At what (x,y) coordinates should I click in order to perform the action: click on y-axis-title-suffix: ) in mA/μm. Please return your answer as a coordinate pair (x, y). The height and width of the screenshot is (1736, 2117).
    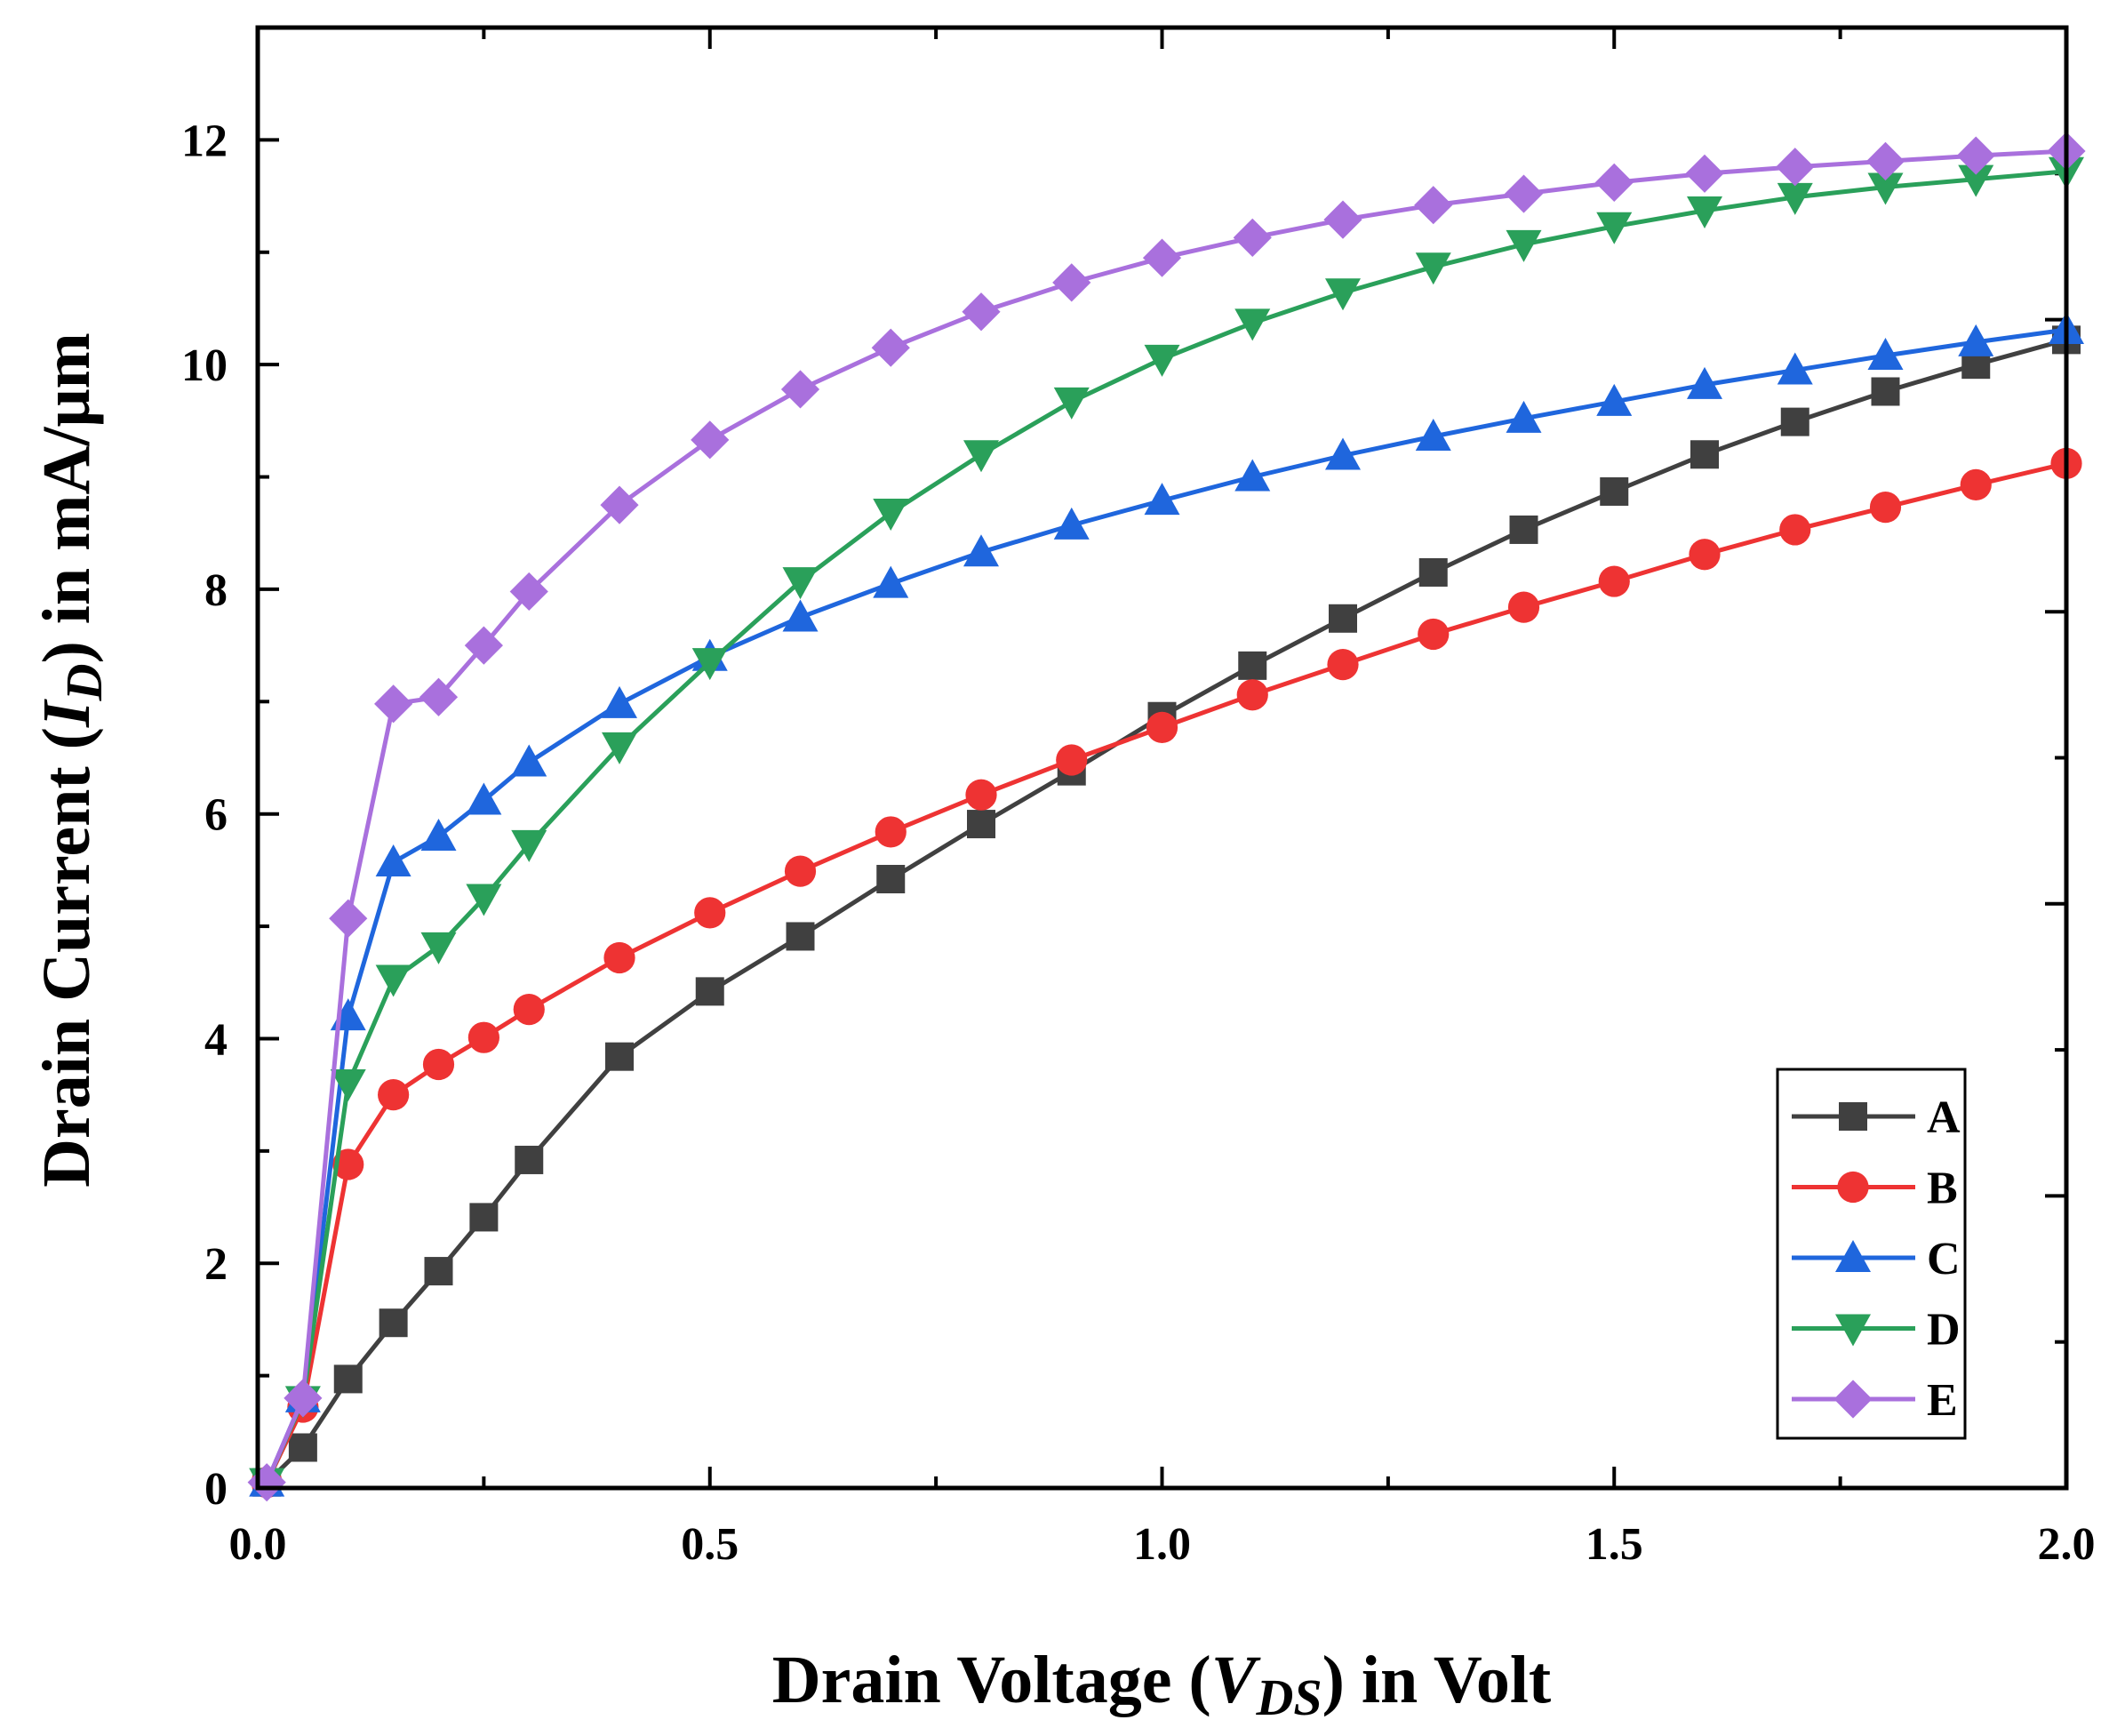
    Looking at the image, I should click on (66, 497).